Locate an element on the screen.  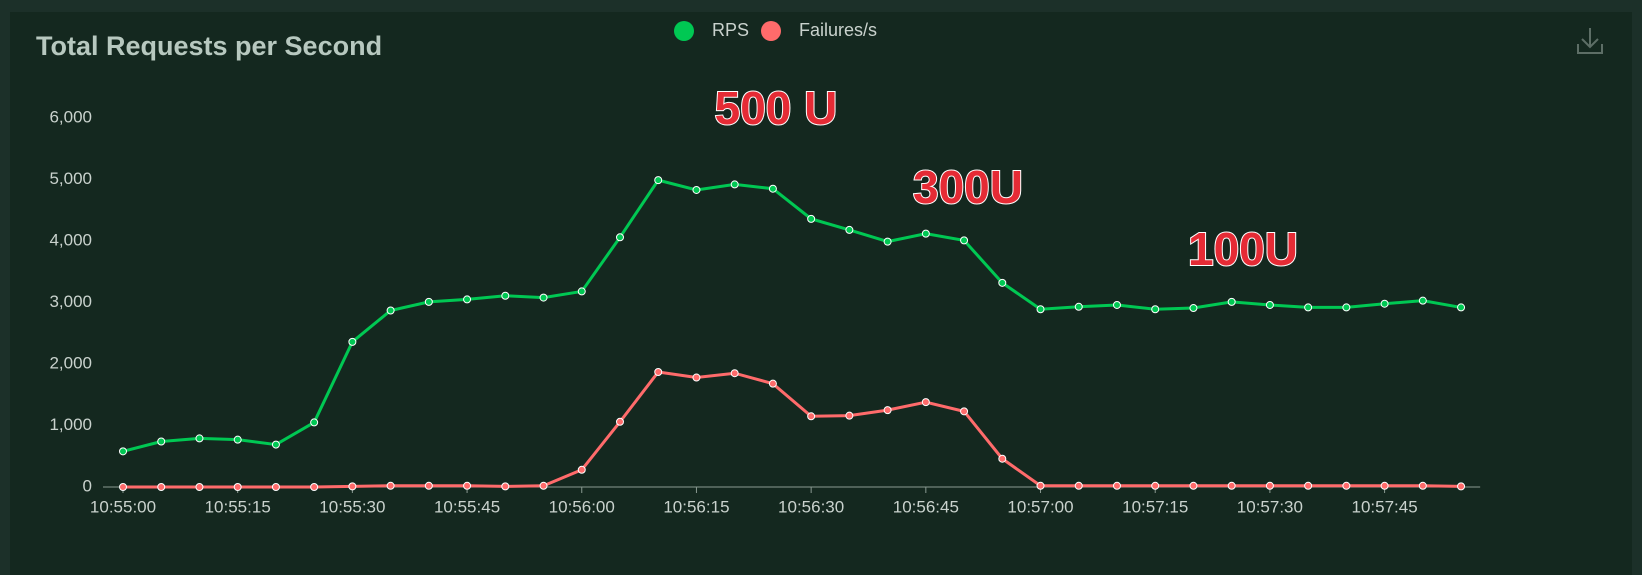
y-tick-label: 6,000 is located at coordinates (70, 116).